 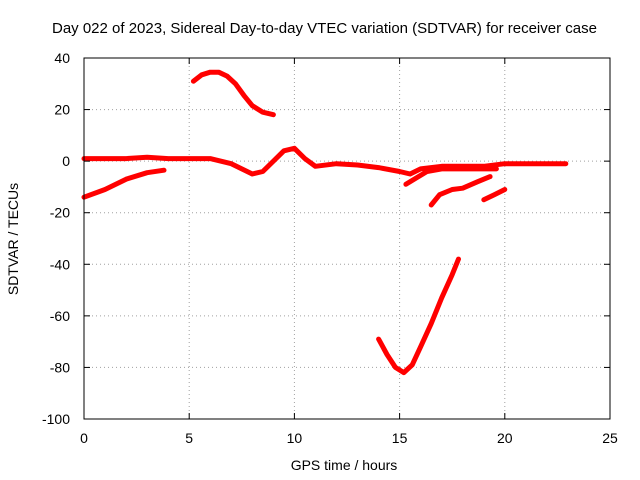 What do you see at coordinates (60, 316) in the screenshot?
I see `y-tick-label: -60` at bounding box center [60, 316].